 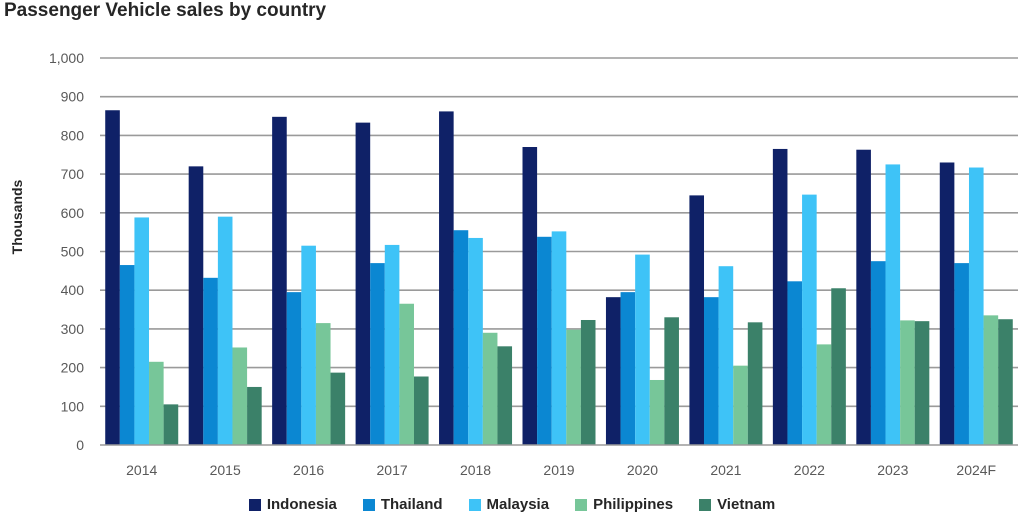 I want to click on bar-vietnam-2016, so click(x=338, y=408).